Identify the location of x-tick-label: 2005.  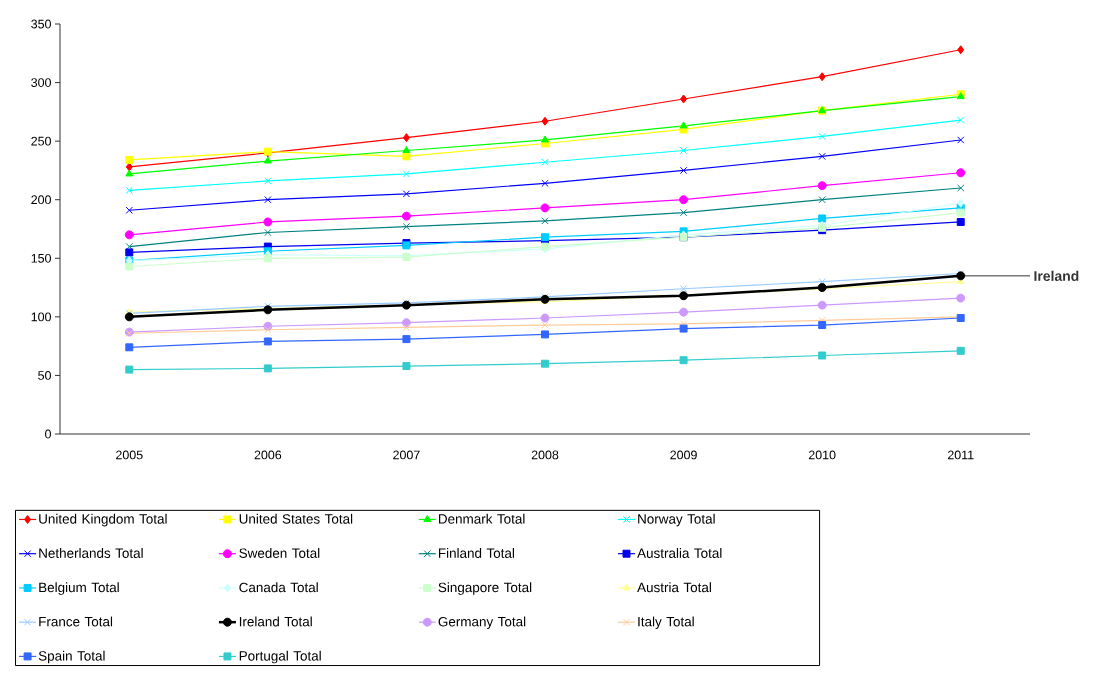
(129, 455).